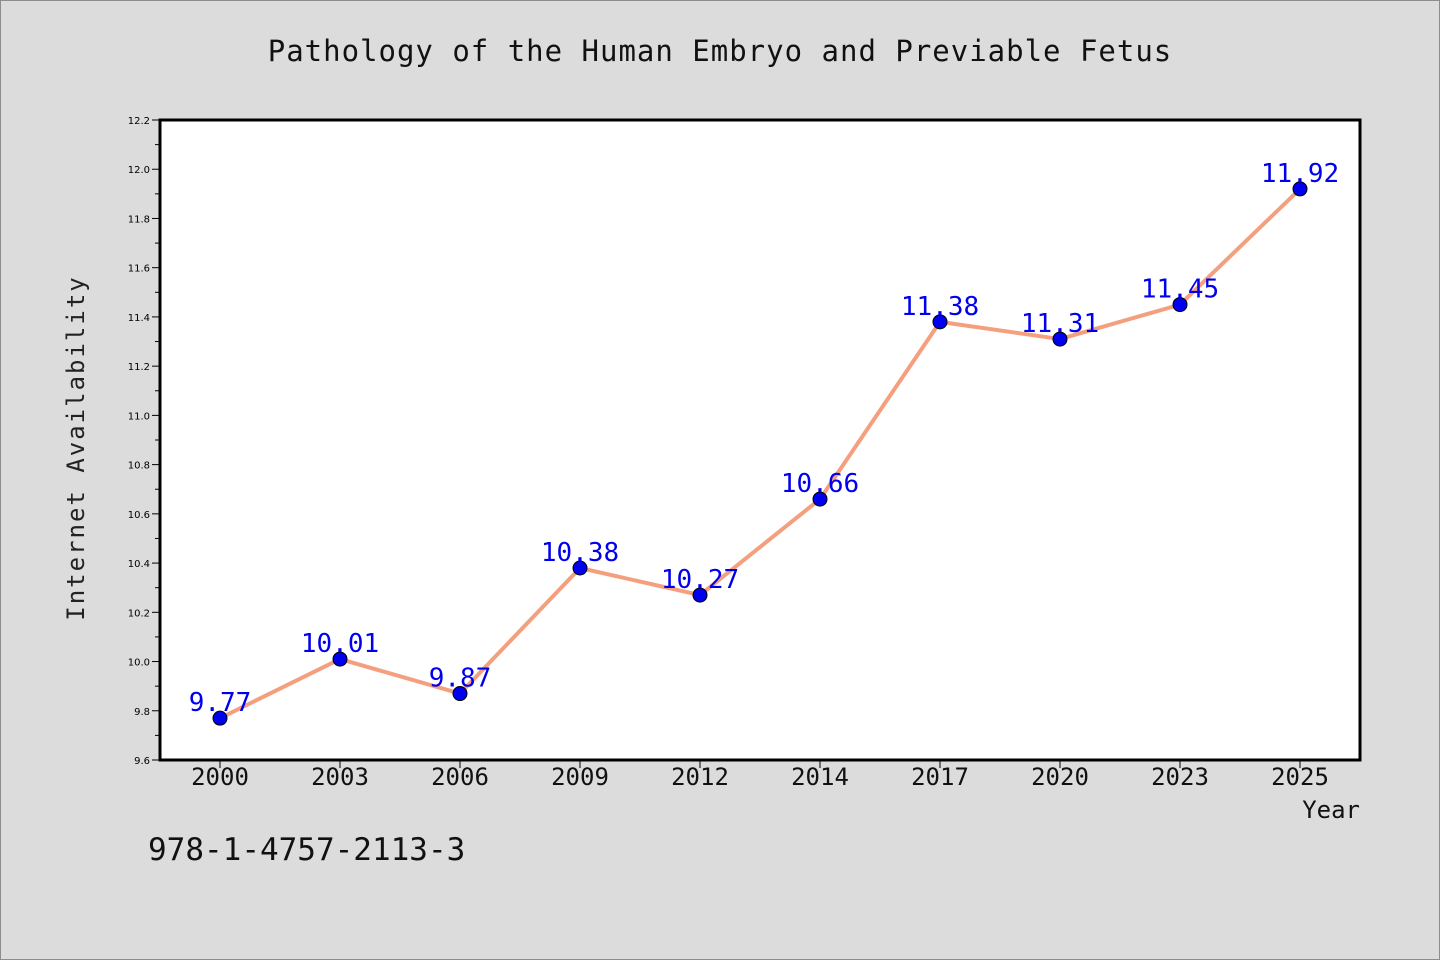  Describe the element at coordinates (139, 269) in the screenshot. I see `y-tick-label: 11.6` at that location.